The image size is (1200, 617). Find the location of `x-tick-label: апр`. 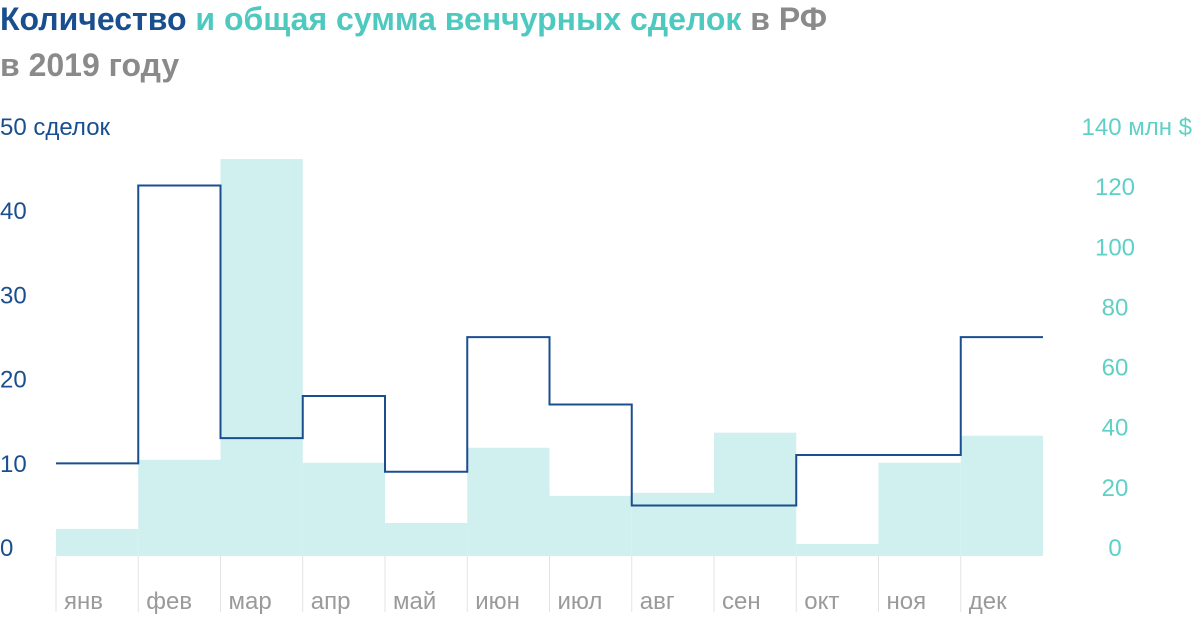

x-tick-label: апр is located at coordinates (331, 601).